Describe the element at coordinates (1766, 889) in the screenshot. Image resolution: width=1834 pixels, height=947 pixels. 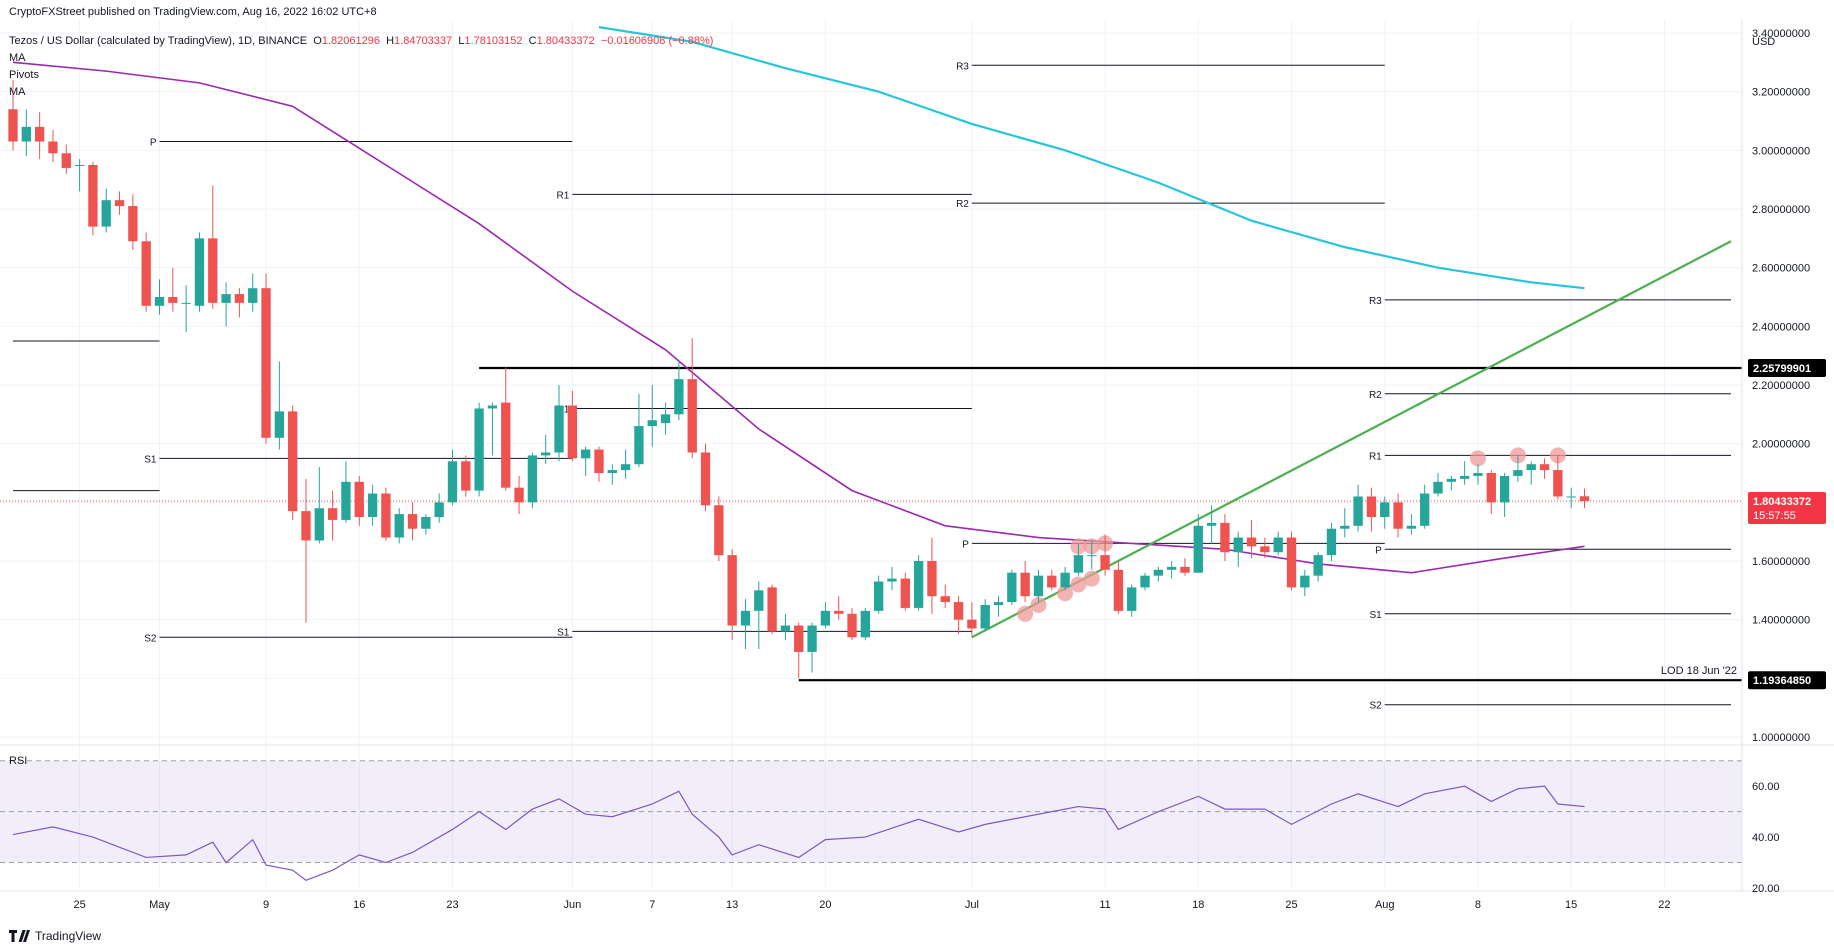
I see `rsi-tick-label: 20.00` at that location.